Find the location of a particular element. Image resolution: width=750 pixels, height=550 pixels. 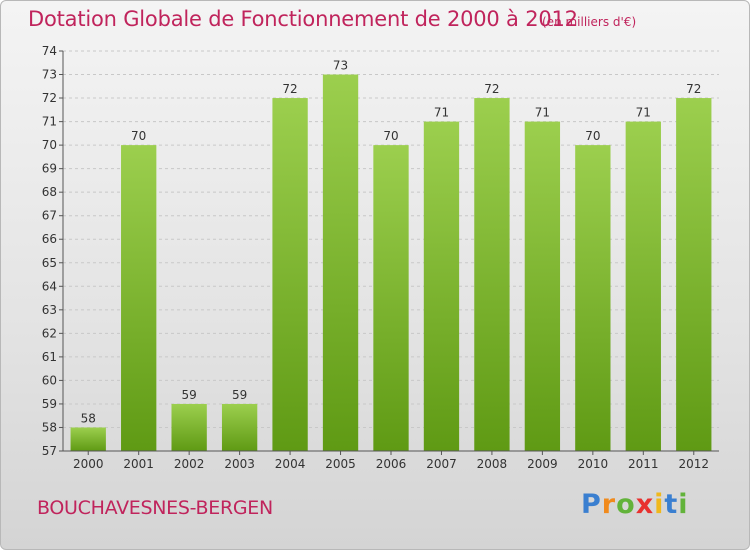

y-tick-label: 66 is located at coordinates (49, 239).